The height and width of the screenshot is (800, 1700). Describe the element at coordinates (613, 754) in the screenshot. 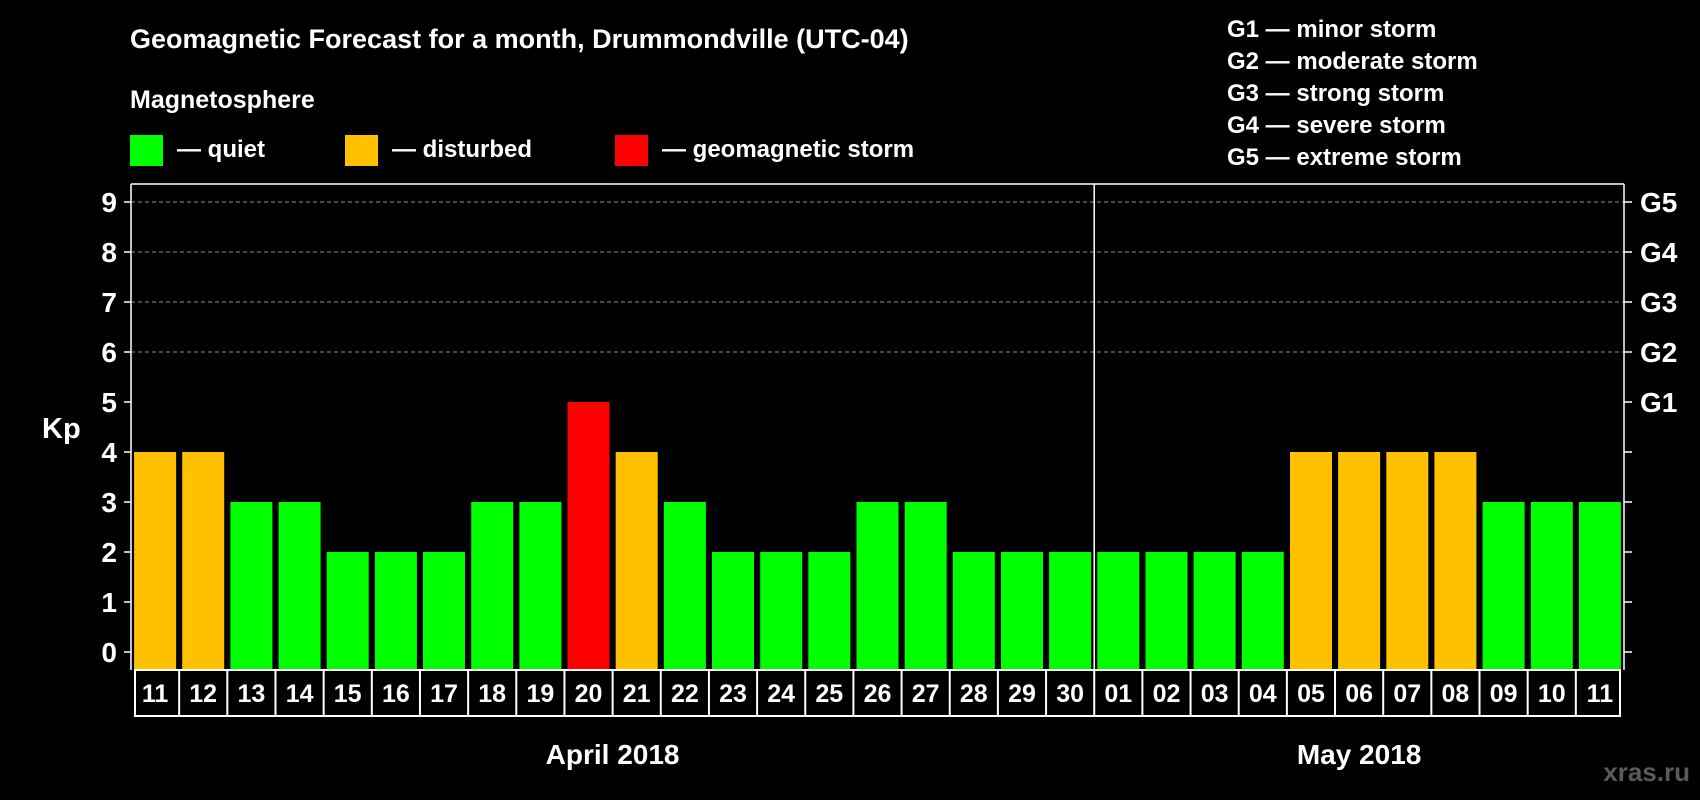

I see `month-label: April 2018` at that location.